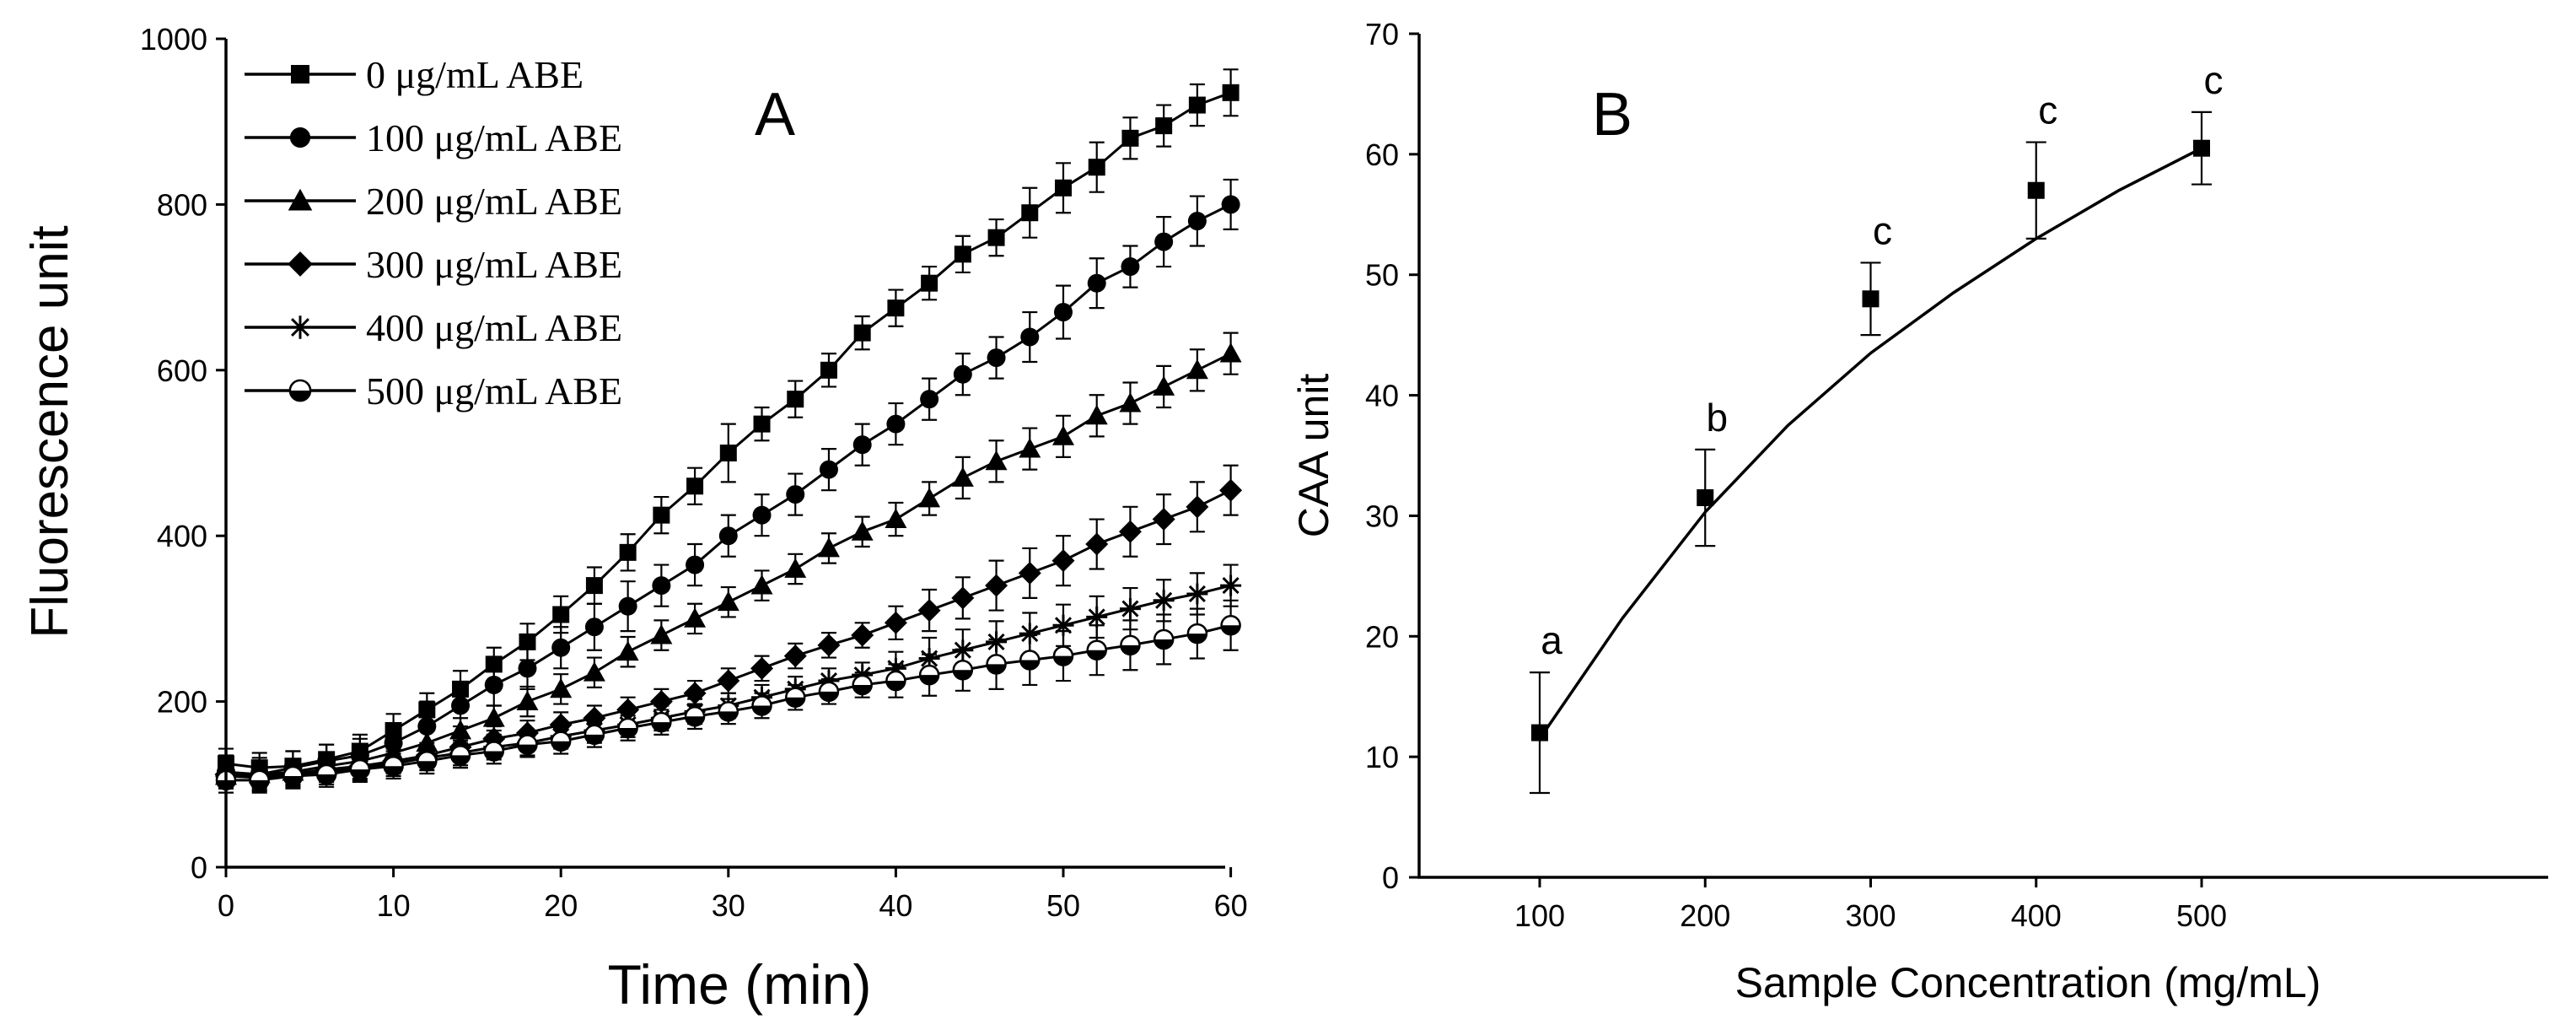  I want to click on panel-b-x-tick-label: 500, so click(2201, 915).